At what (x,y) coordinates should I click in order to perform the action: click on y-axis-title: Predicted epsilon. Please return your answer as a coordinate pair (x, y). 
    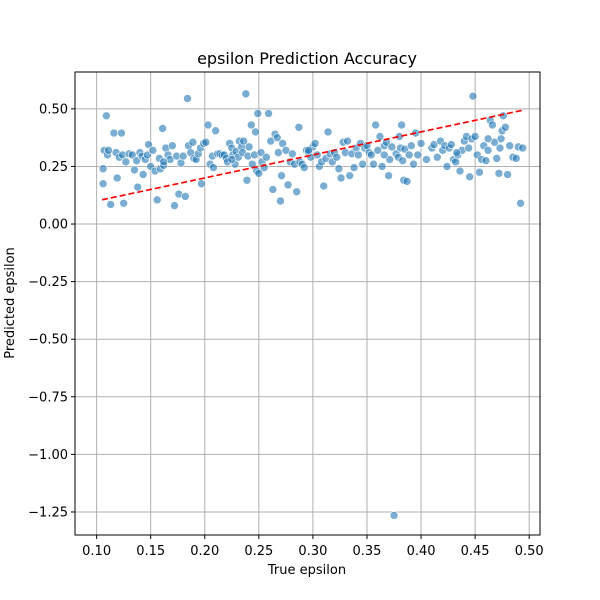
    Looking at the image, I should click on (10, 303).